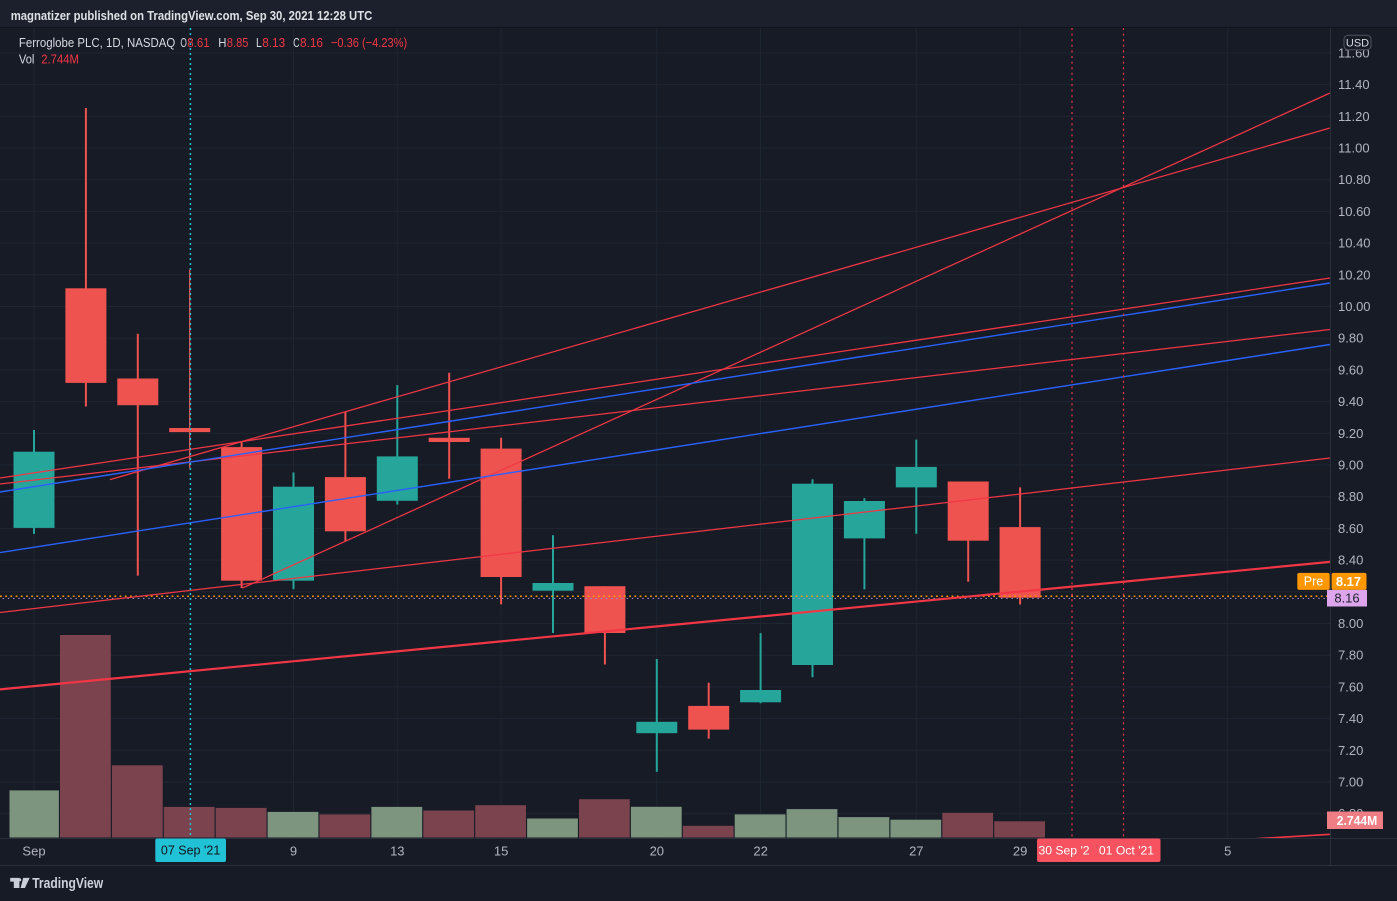  What do you see at coordinates (293, 851) in the screenshot?
I see `svg-text: 9` at bounding box center [293, 851].